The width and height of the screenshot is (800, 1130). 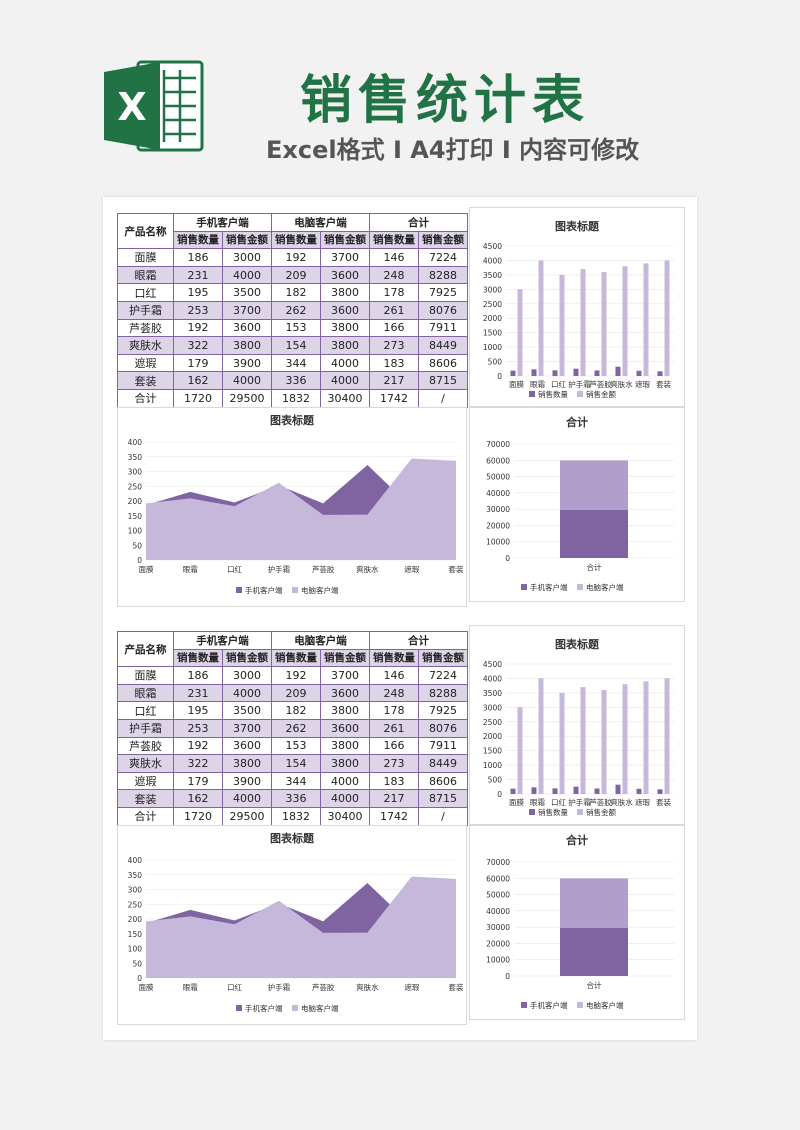 What do you see at coordinates (345, 257) in the screenshot?
I see `value-cell: 3700` at bounding box center [345, 257].